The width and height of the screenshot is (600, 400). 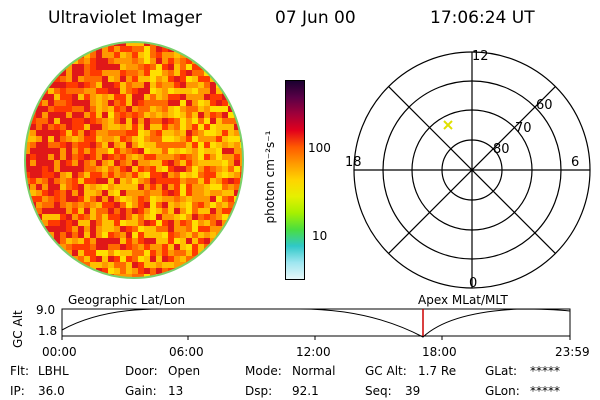 What do you see at coordinates (544, 105) in the screenshot?
I see `lat-label-60: 60` at bounding box center [544, 105].